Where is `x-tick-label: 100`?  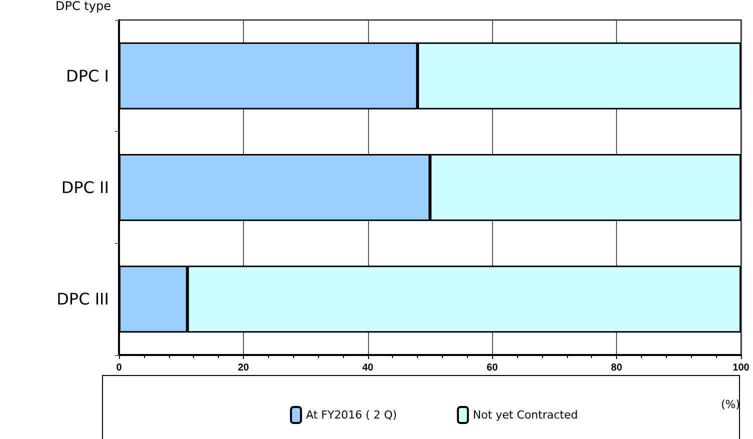
x-tick-label: 100 is located at coordinates (741, 368).